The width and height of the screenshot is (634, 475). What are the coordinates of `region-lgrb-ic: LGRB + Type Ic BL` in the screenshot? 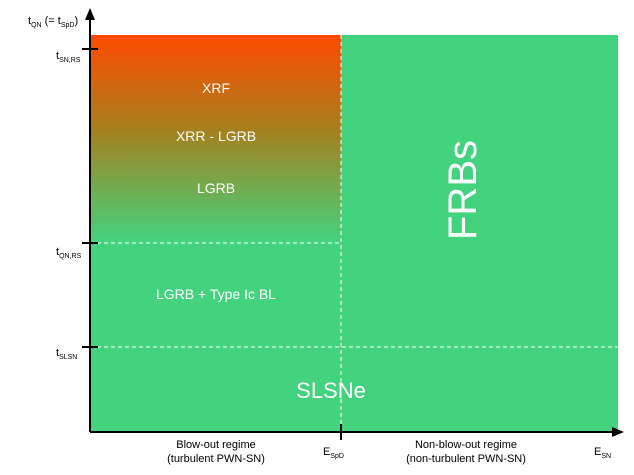 It's located at (216, 294).